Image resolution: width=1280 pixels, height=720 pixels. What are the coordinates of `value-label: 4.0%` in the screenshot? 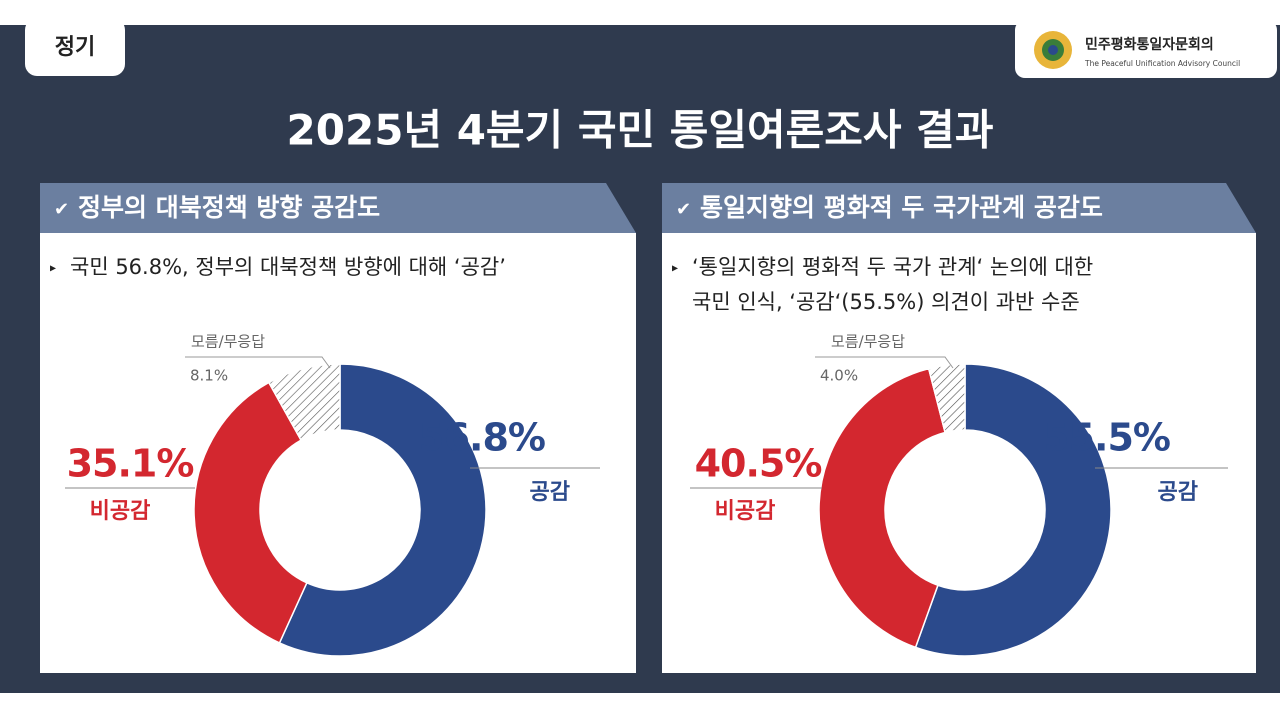 It's located at (839, 376).